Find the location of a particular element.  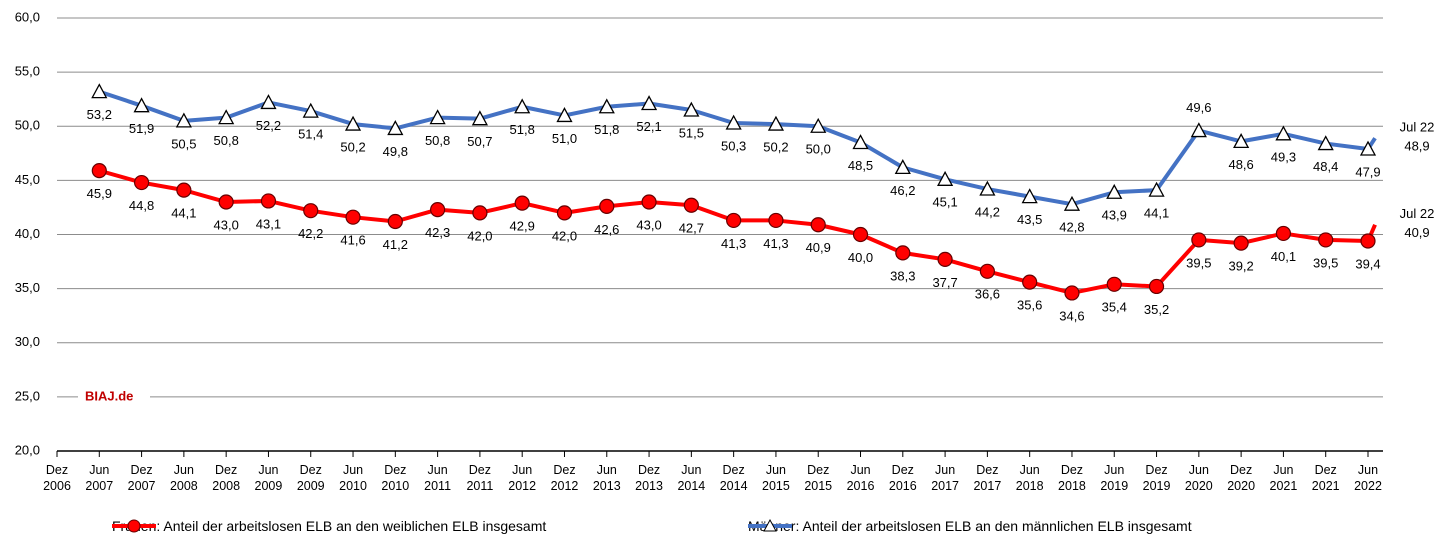

x-tick-label: Jun 2013 is located at coordinates (606, 478).